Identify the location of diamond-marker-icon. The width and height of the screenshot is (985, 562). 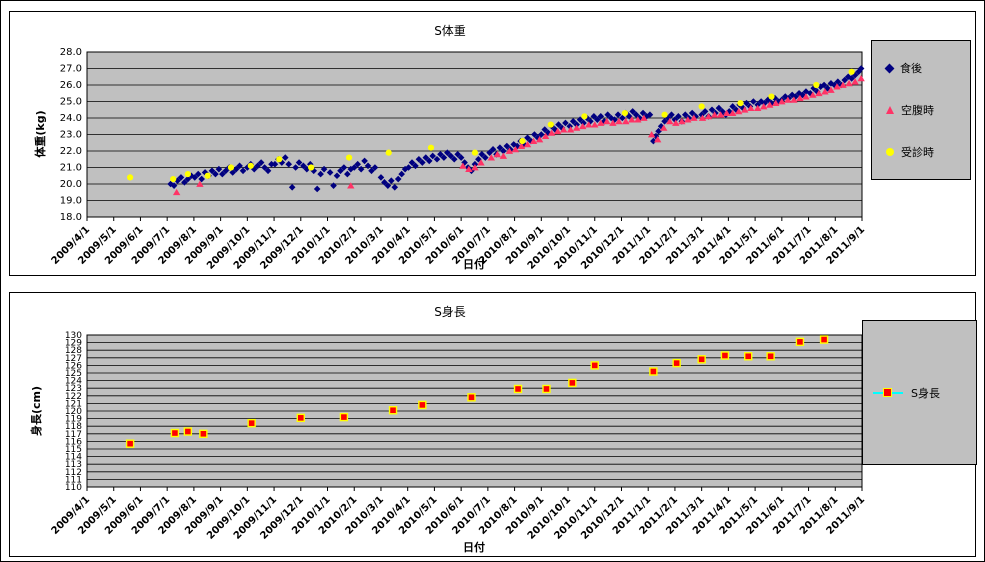
(889, 68).